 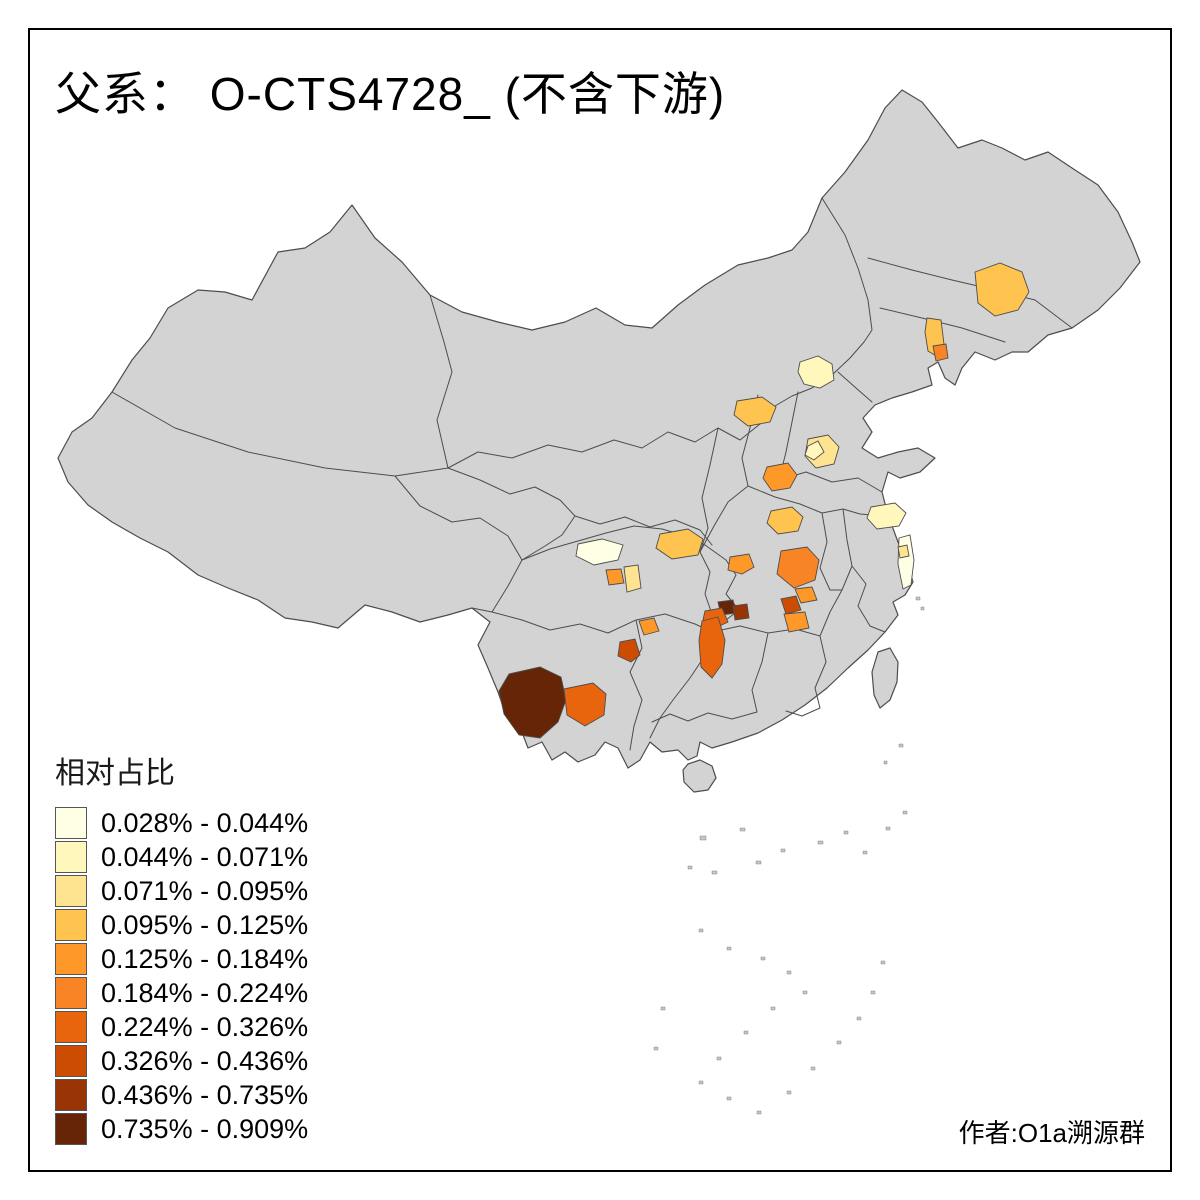 I want to click on legend-row-5: 0.184% - 0.224%, so click(x=181, y=993).